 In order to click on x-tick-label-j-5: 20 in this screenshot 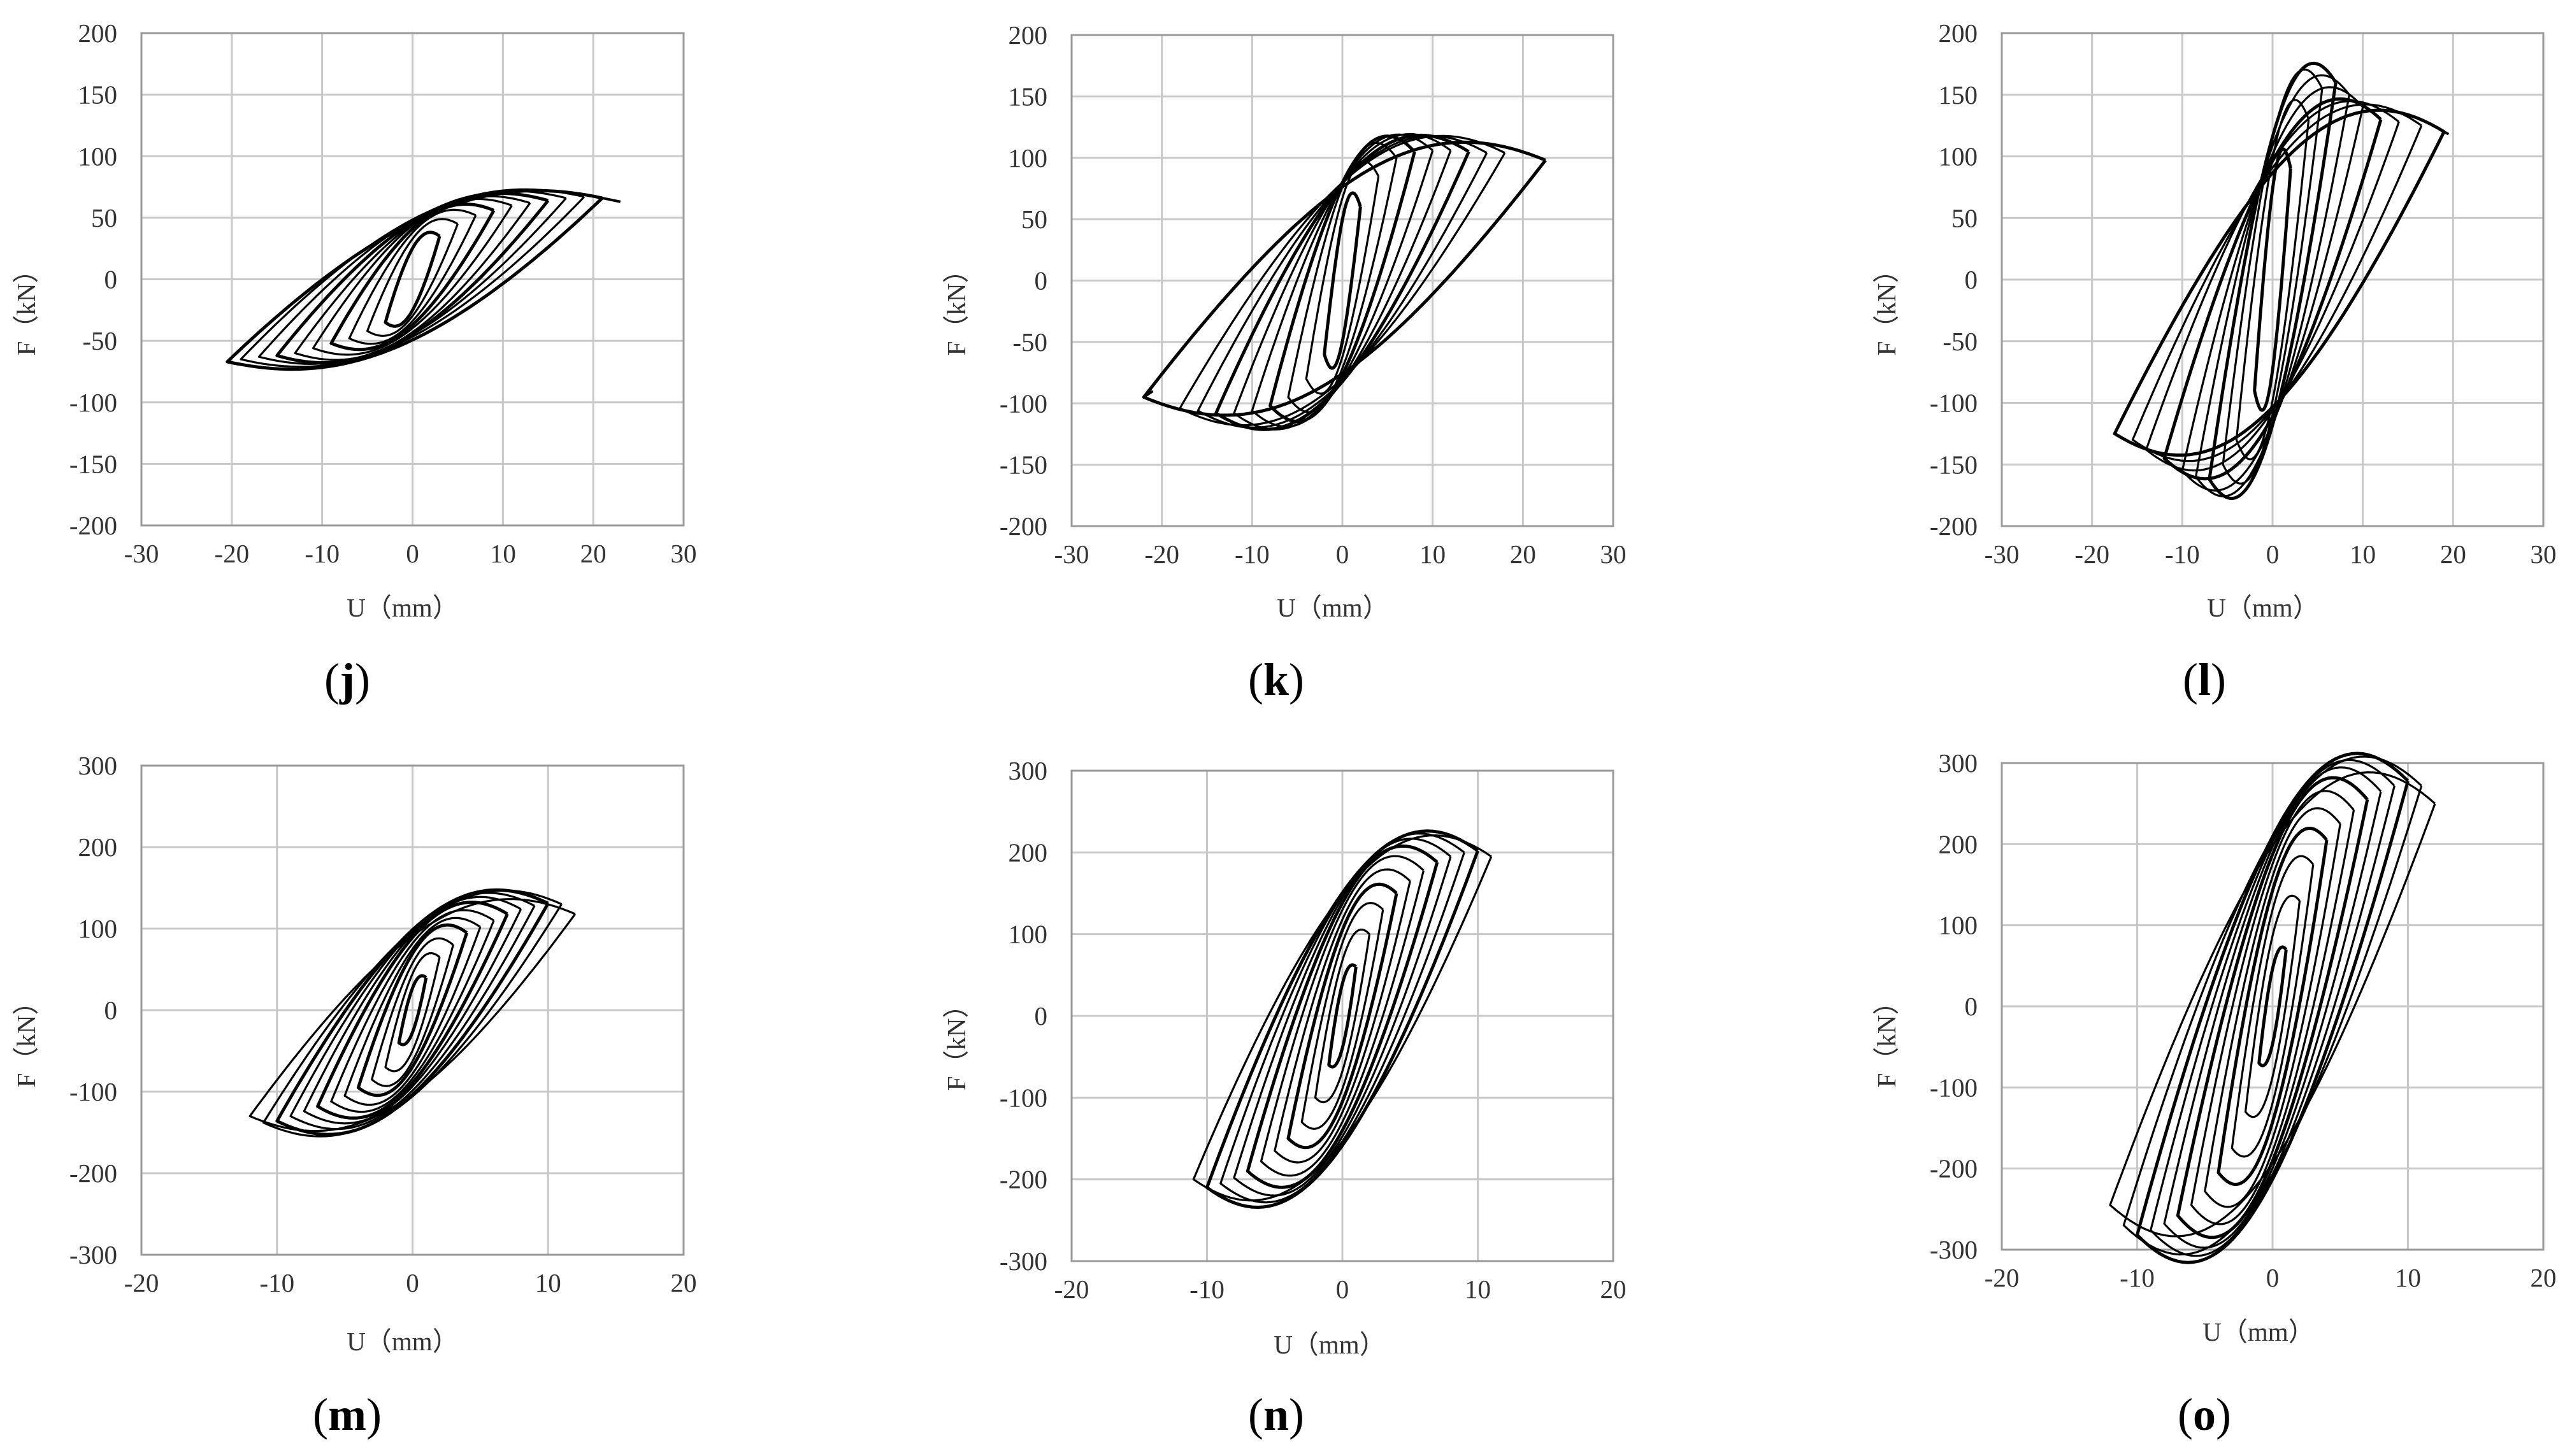, I will do `click(593, 553)`.